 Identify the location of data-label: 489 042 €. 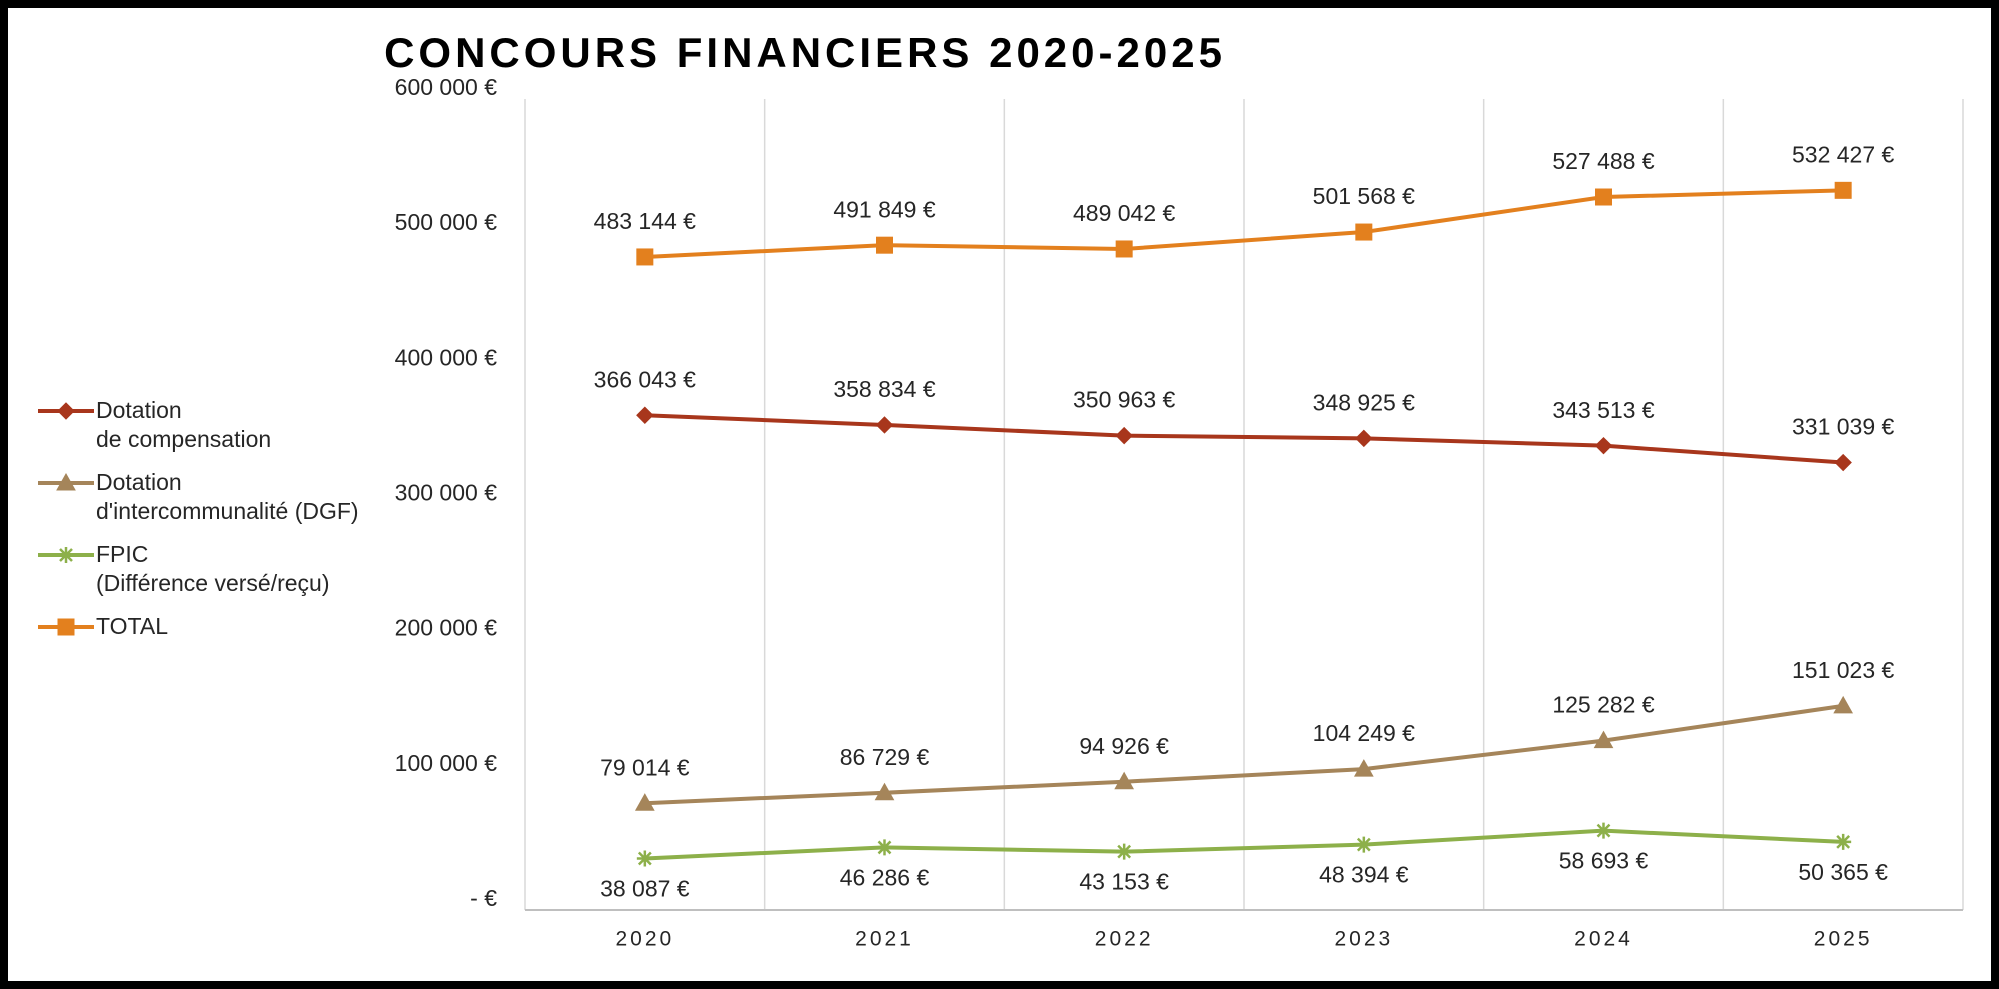
(1124, 213).